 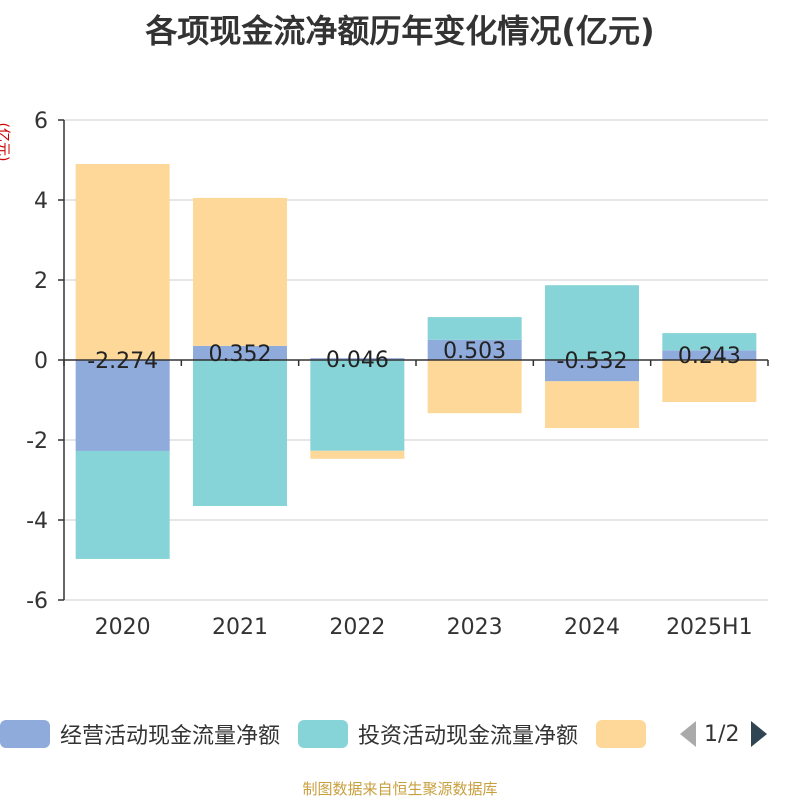 What do you see at coordinates (592, 322) in the screenshot?
I see `bar-investing-2024` at bounding box center [592, 322].